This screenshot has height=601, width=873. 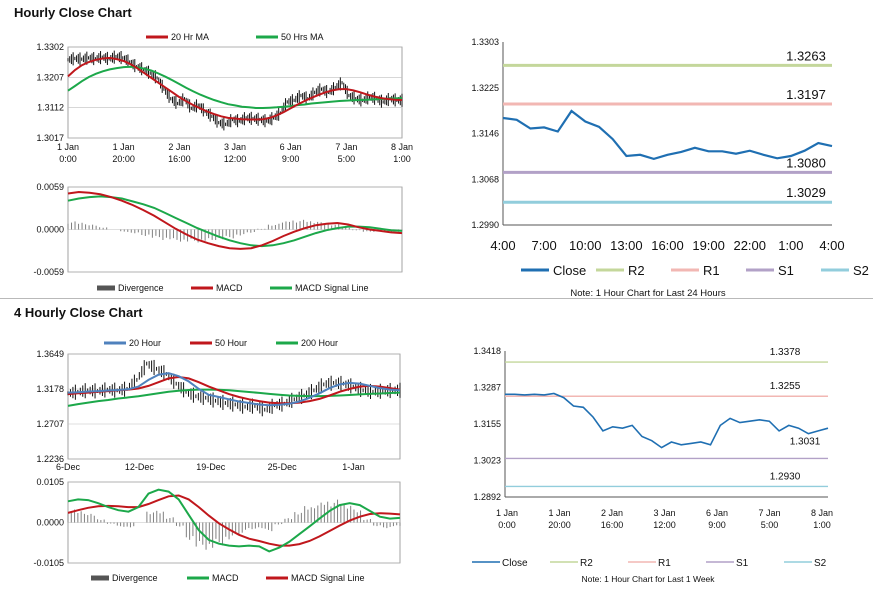 I want to click on legend-hourly-macd-label: MACD, so click(x=229, y=288).